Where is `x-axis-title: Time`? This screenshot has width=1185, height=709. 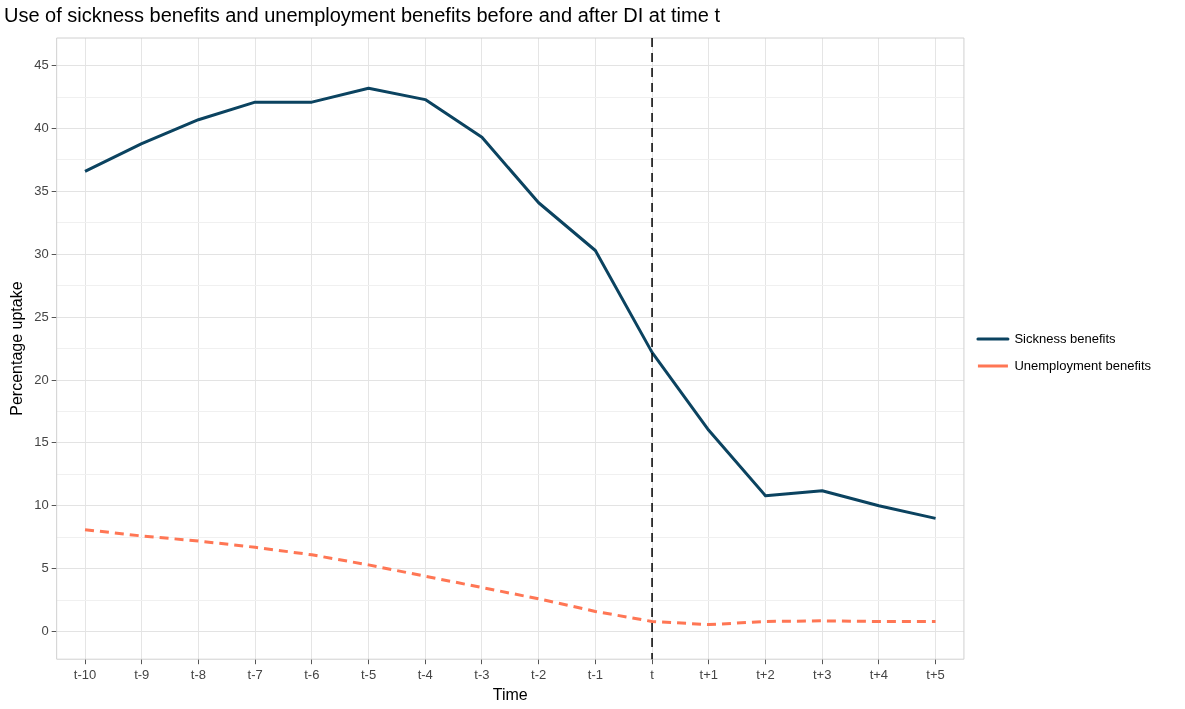
x-axis-title: Time is located at coordinates (510, 694).